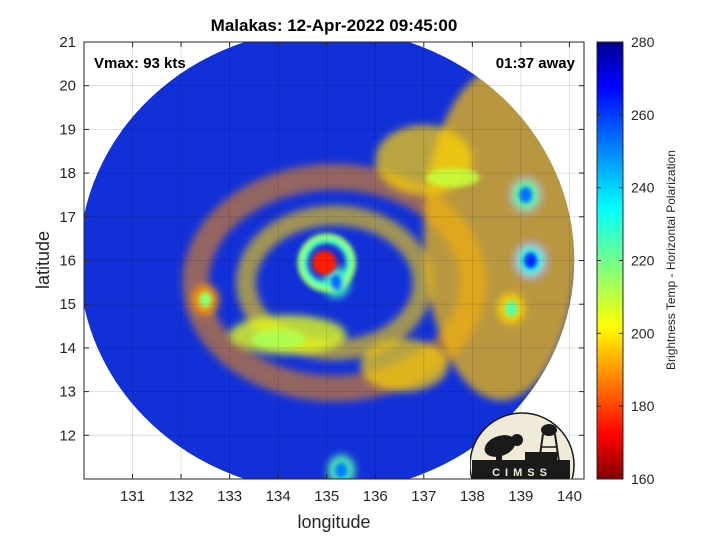 This screenshot has width=720, height=545. I want to click on x-axis-label: longitude, so click(333, 522).